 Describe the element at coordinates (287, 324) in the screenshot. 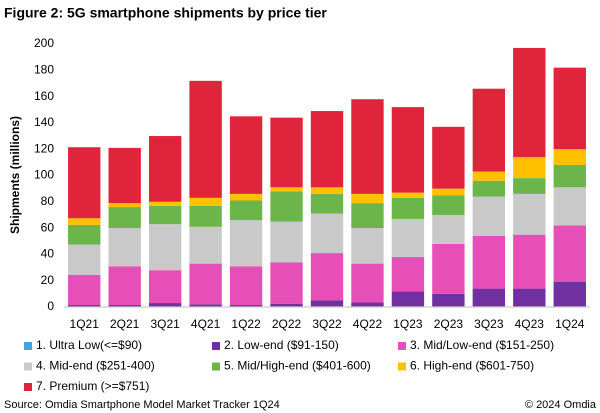

I see `x-tick-label: 2Q22` at that location.